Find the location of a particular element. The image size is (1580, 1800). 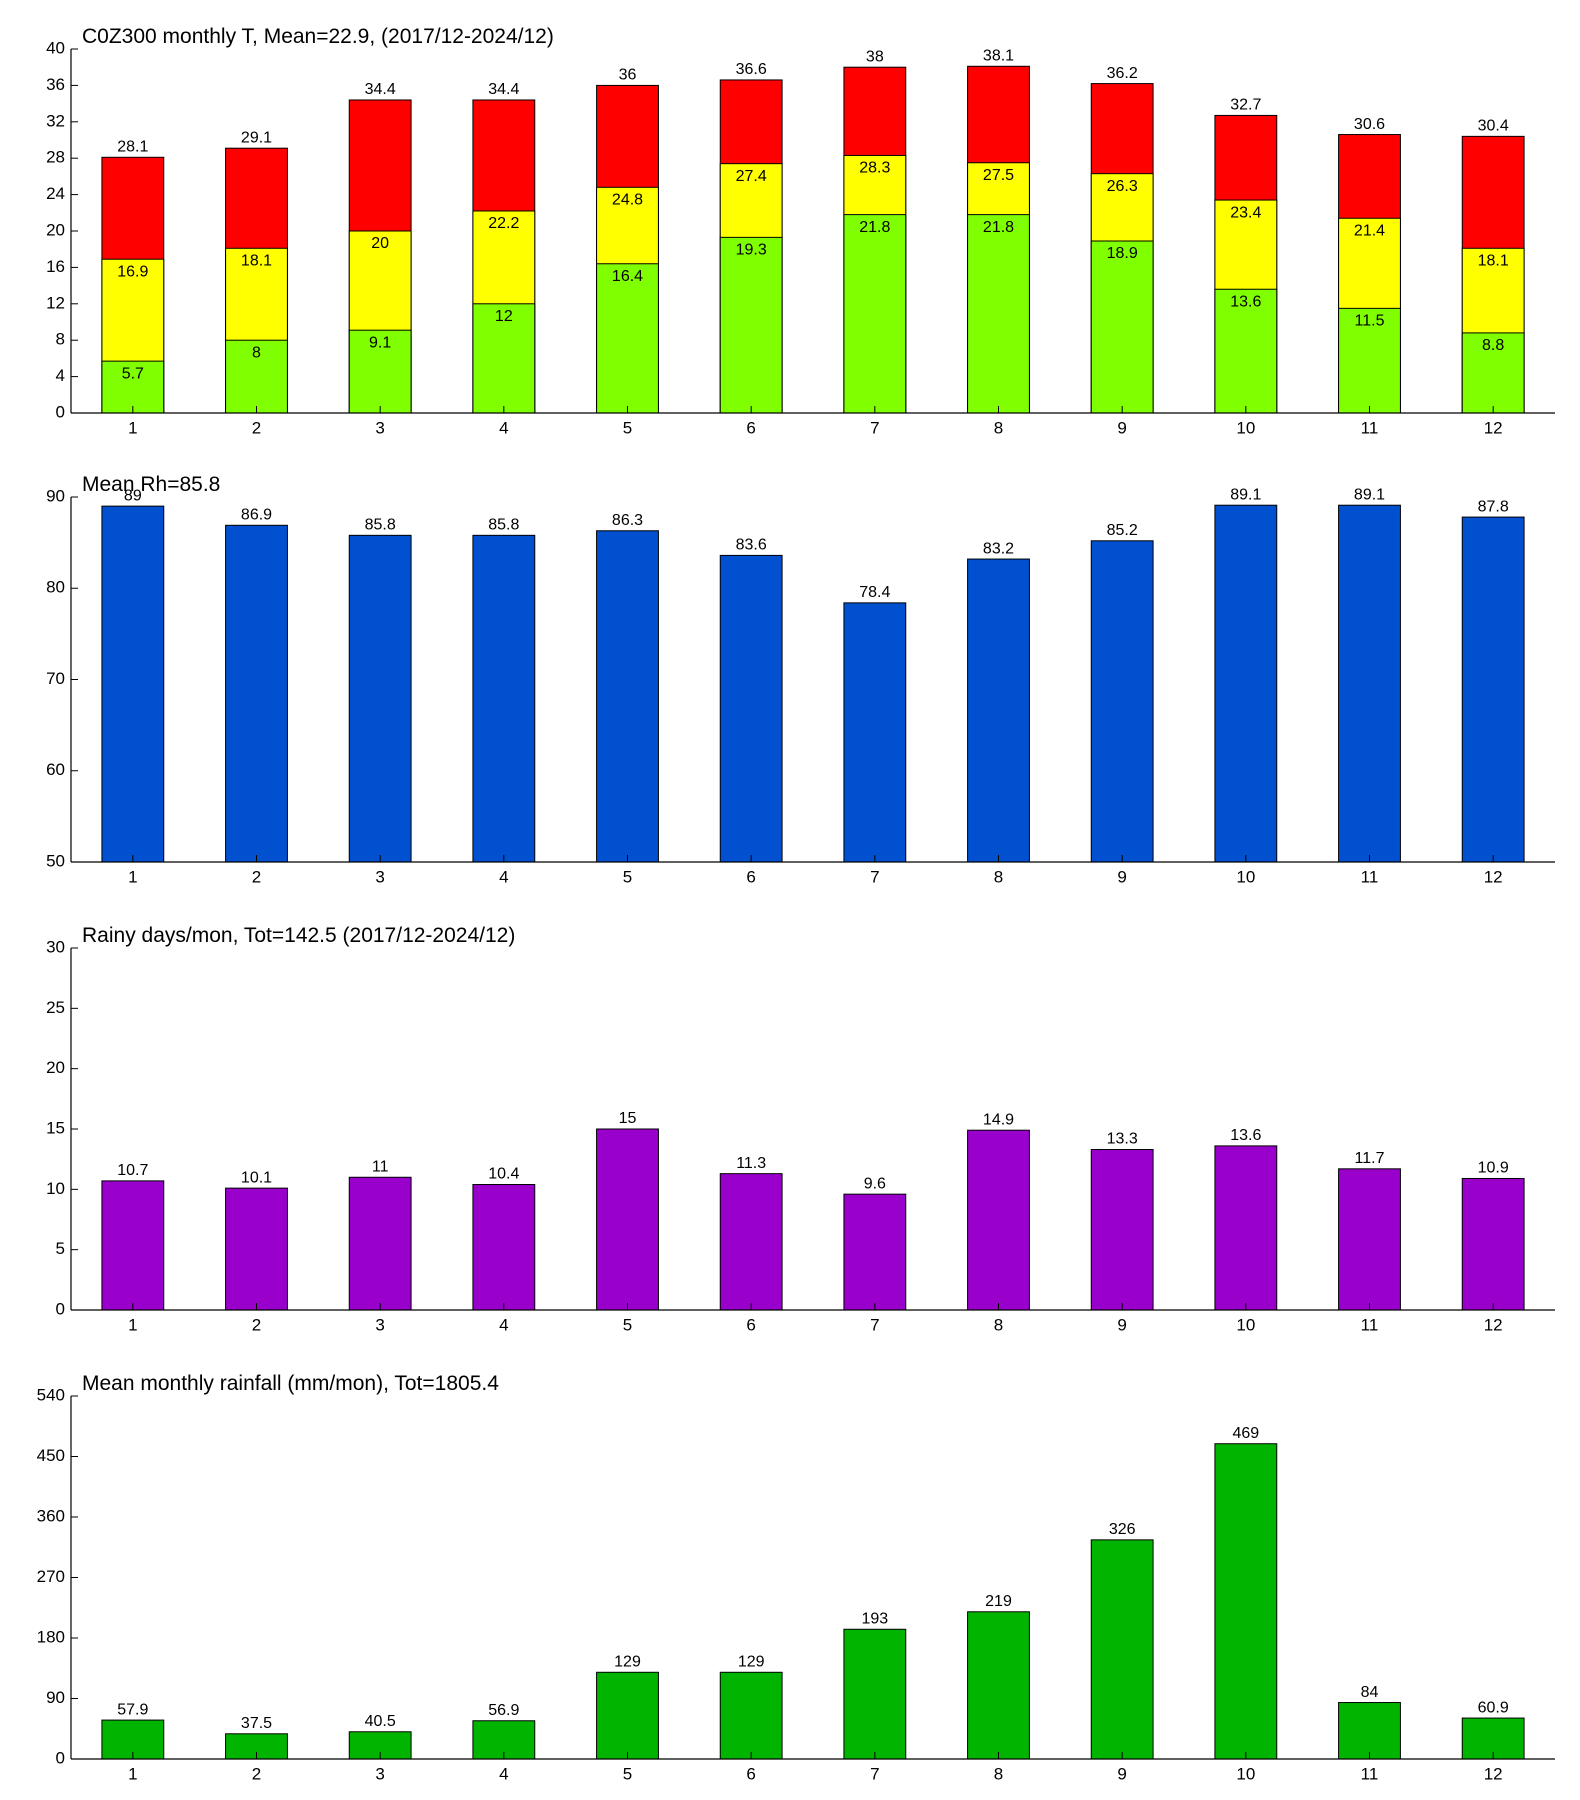

value-label: 28.3 is located at coordinates (874, 168).